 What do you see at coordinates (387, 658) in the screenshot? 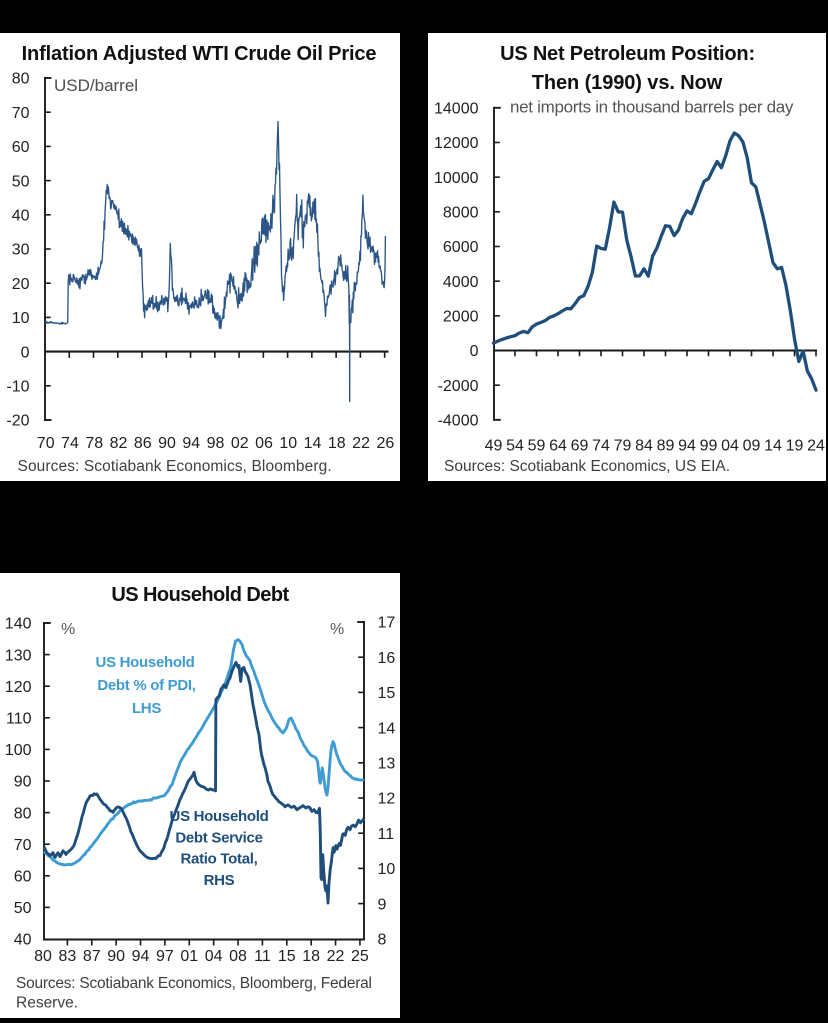
I see `svg-text: 16` at bounding box center [387, 658].